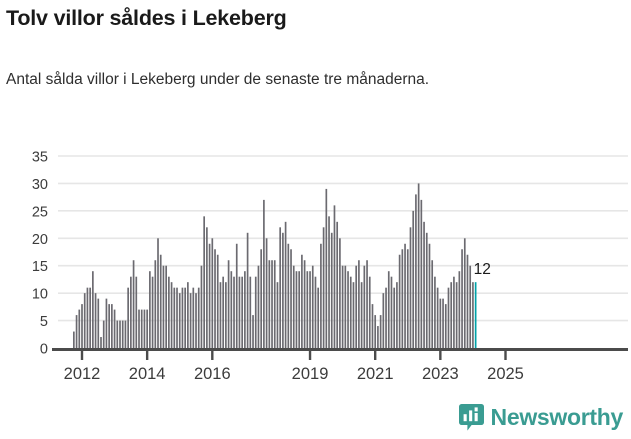 The height and width of the screenshot is (439, 631). I want to click on newsworthy-logo: Newsworthy, so click(541, 417).